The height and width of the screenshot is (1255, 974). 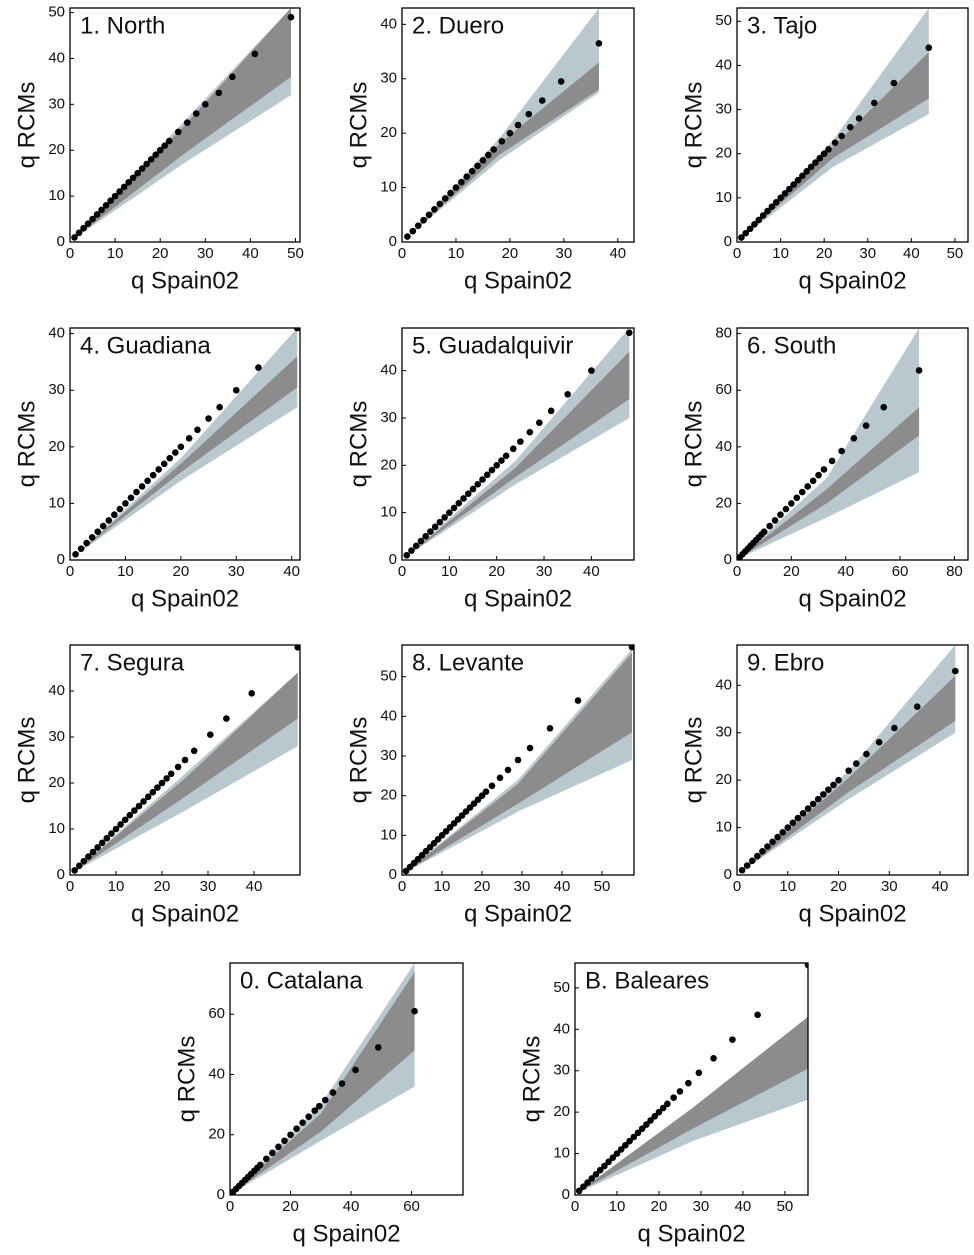 I want to click on panel-title: 9. Ebro, so click(x=785, y=662).